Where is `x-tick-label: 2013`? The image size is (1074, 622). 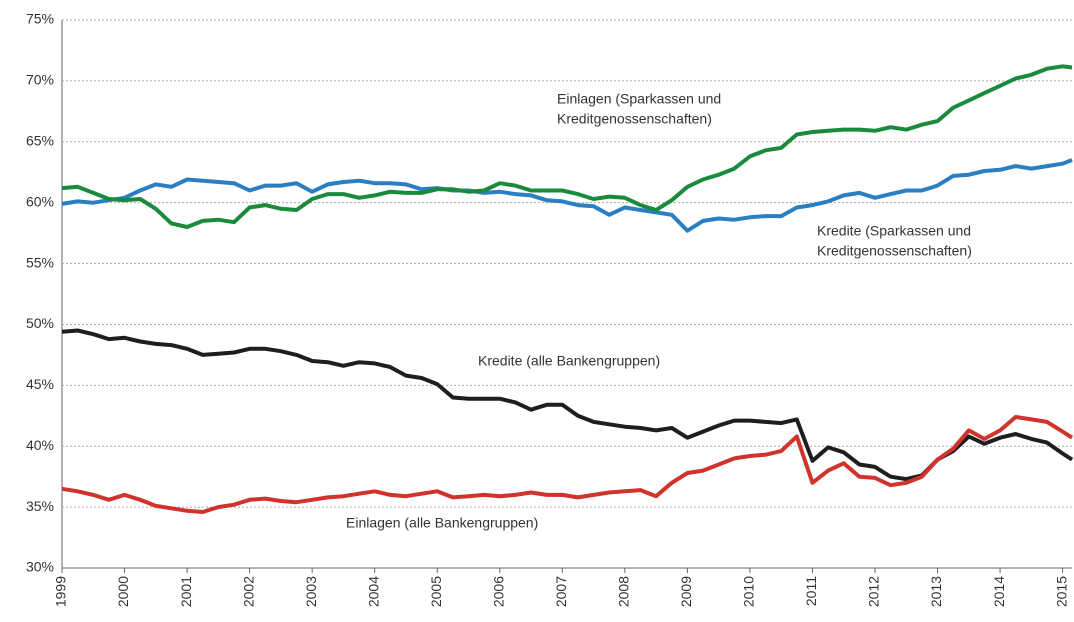
x-tick-label: 2013 is located at coordinates (936, 591).